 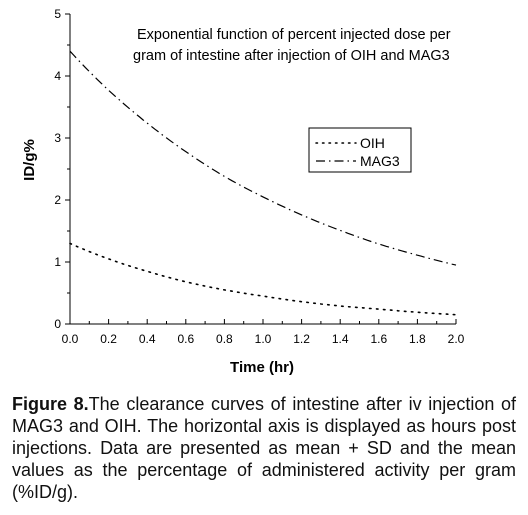 What do you see at coordinates (263, 279) in the screenshot?
I see `series-line-oih` at bounding box center [263, 279].